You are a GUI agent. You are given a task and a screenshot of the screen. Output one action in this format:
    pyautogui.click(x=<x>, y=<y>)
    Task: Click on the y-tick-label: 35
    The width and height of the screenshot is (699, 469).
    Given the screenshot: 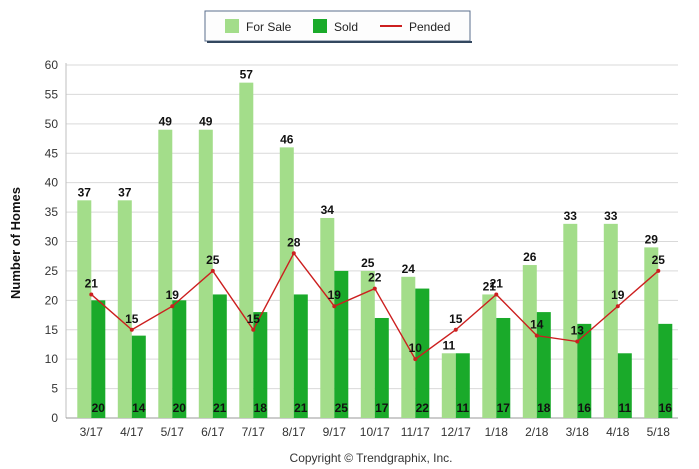 What is the action you would take?
    pyautogui.click(x=52, y=212)
    